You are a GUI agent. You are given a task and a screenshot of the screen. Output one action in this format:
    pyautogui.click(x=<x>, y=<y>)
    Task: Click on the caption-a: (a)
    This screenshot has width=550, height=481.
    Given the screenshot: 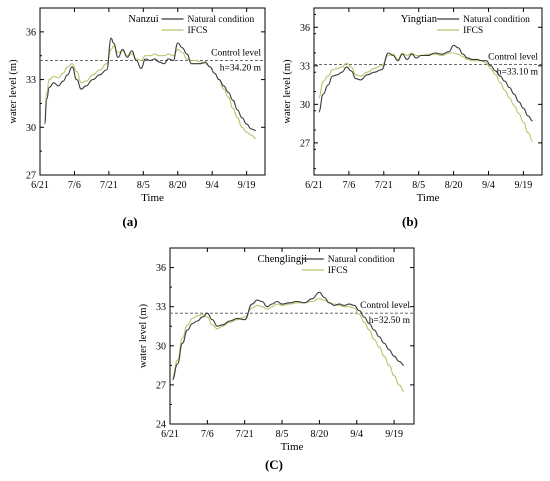 What is the action you would take?
    pyautogui.click(x=130, y=221)
    